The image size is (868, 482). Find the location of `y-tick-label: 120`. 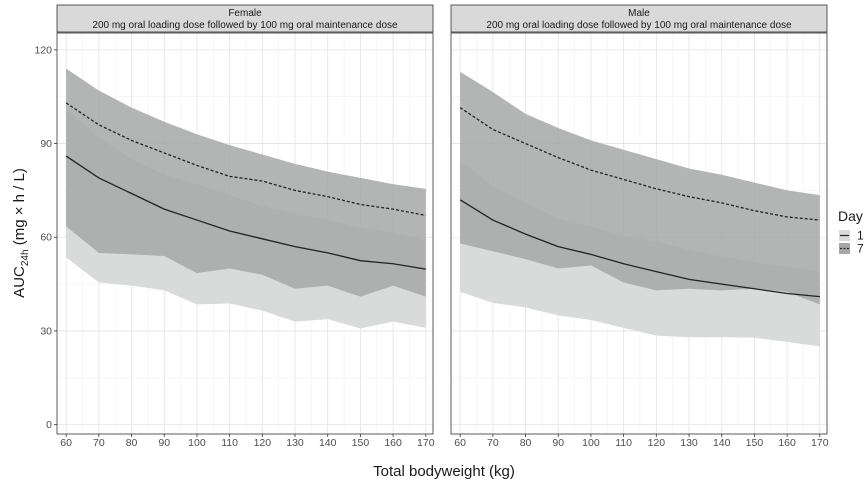

y-tick-label: 120 is located at coordinates (43, 50).